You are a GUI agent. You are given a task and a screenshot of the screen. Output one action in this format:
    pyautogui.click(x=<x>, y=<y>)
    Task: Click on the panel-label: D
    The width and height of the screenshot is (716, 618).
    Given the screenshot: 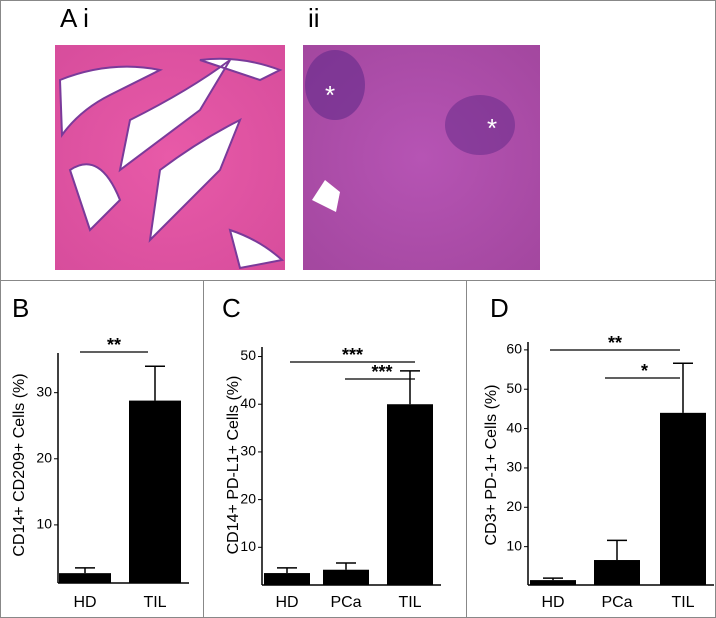 What is the action you would take?
    pyautogui.click(x=499, y=308)
    